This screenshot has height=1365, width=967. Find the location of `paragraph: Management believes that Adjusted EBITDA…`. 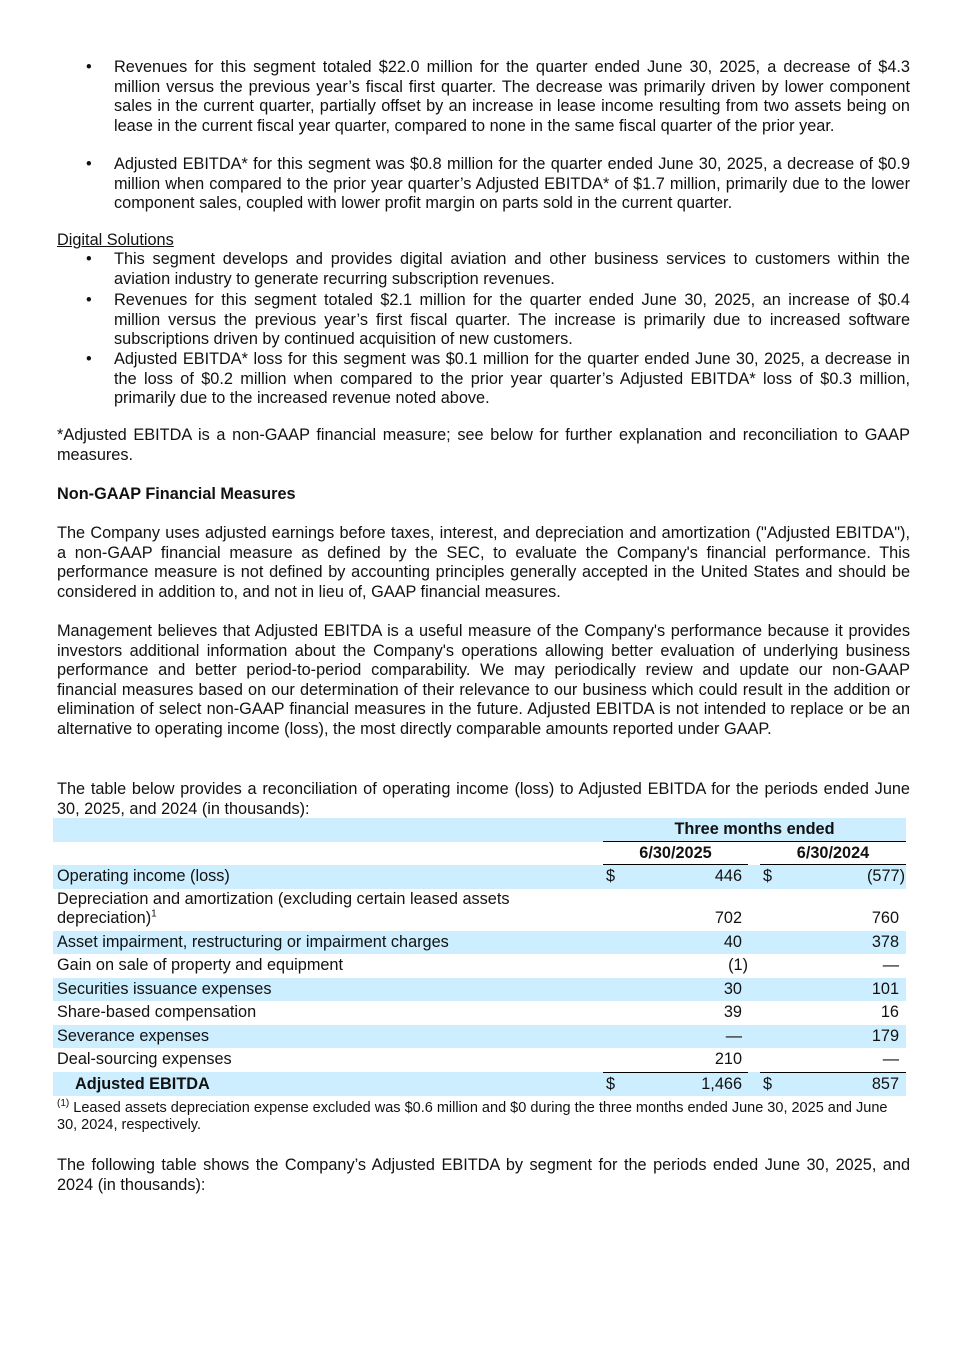

paragraph: Management believes that Adjusted EBITDA… is located at coordinates (483, 680).